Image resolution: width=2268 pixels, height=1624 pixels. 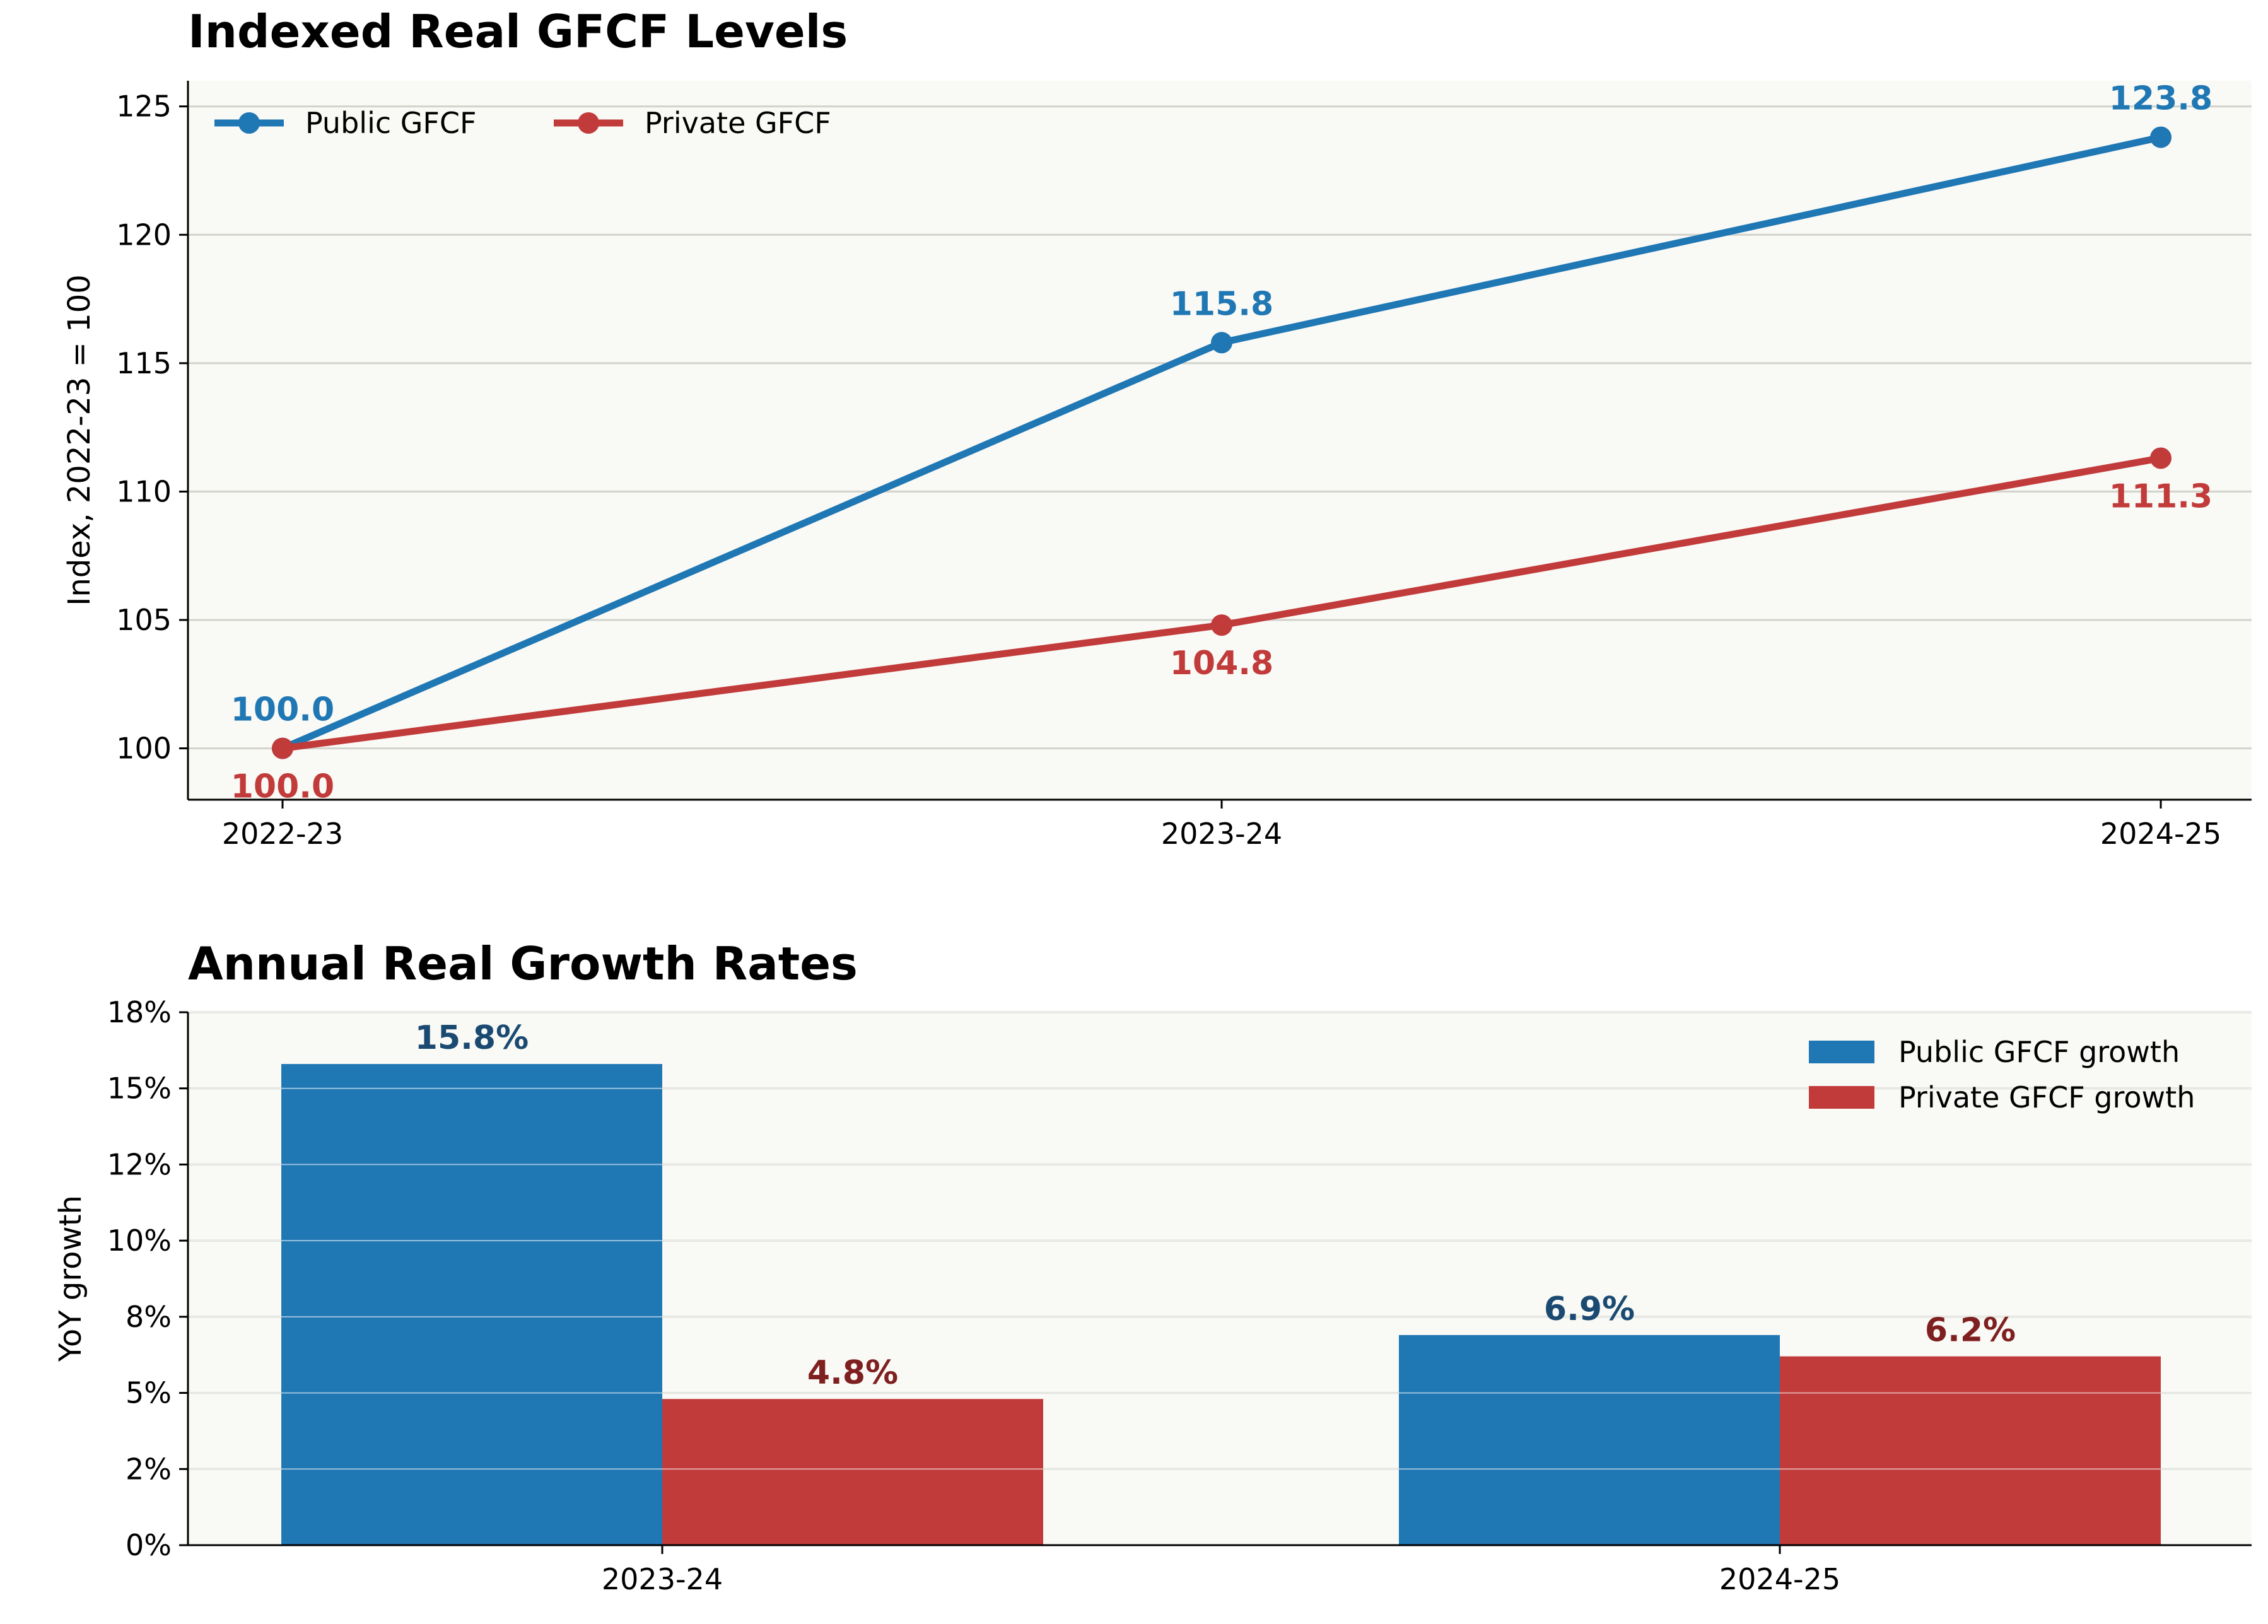 What do you see at coordinates (522, 123) in the screenshot?
I see `legend: Public GFCF Private GFCF` at bounding box center [522, 123].